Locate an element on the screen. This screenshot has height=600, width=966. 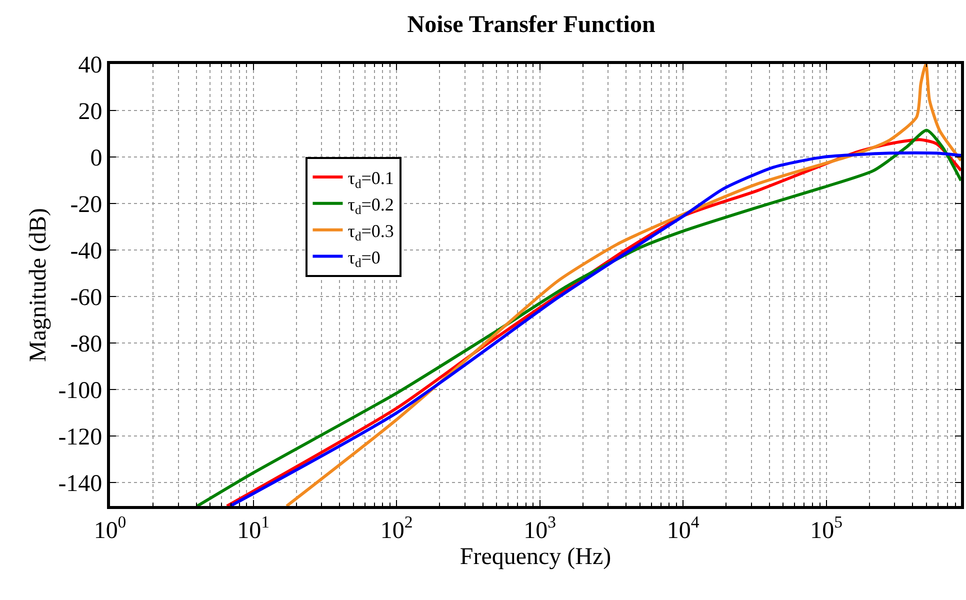
x-axis-title: Frequency (Hz) is located at coordinates (536, 557).